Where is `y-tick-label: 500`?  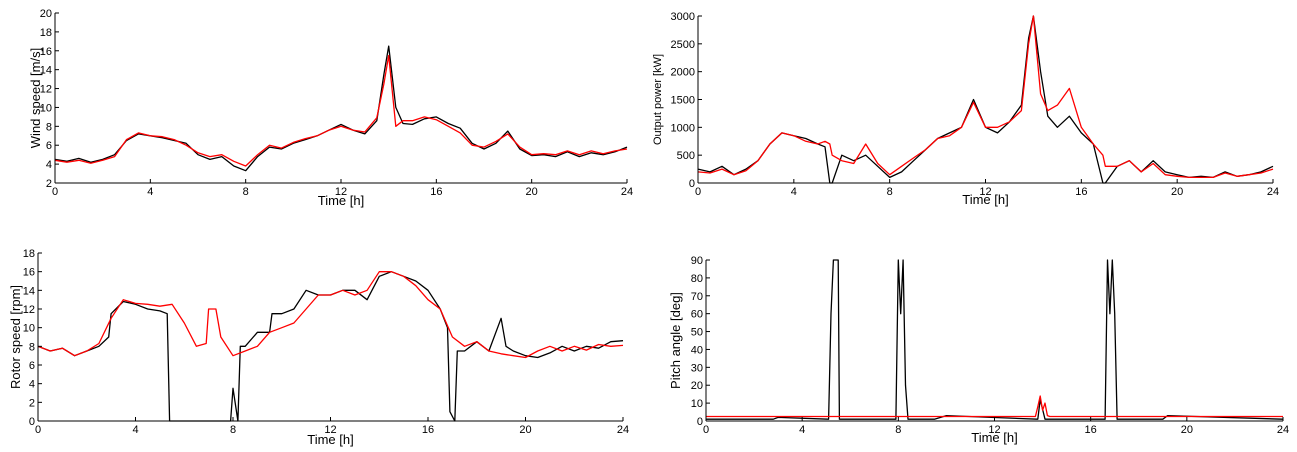
y-tick-label: 500 is located at coordinates (686, 156).